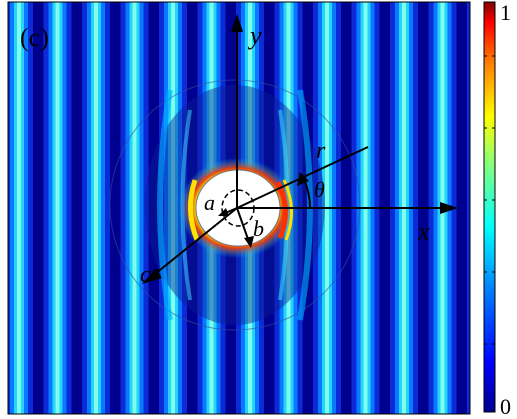  I want to click on inner-dashed-ellipse, so click(238, 208).